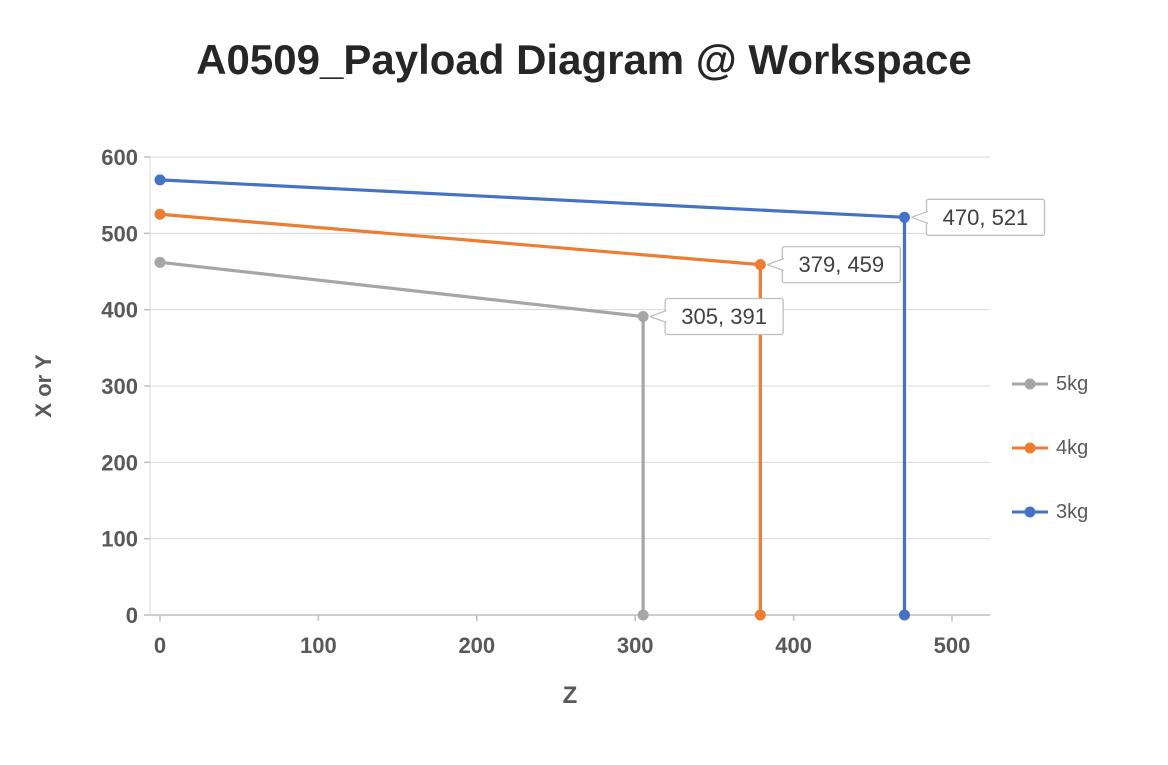 The width and height of the screenshot is (1168, 765). Describe the element at coordinates (119, 310) in the screenshot. I see `y-tick-label: 400` at that location.